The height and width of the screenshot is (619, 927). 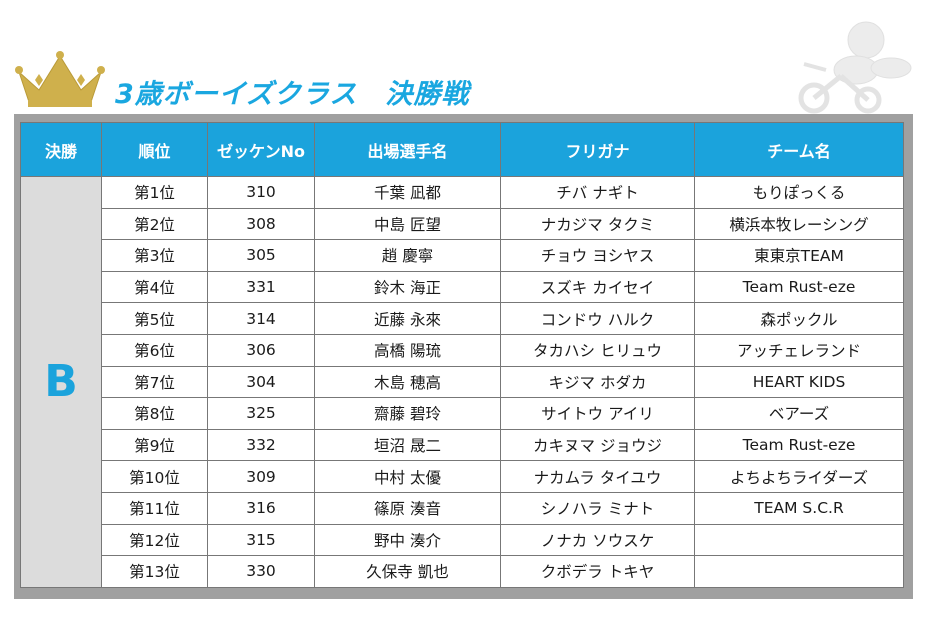 I want to click on team-name-cell: TEAM S.C.R, so click(x=799, y=508).